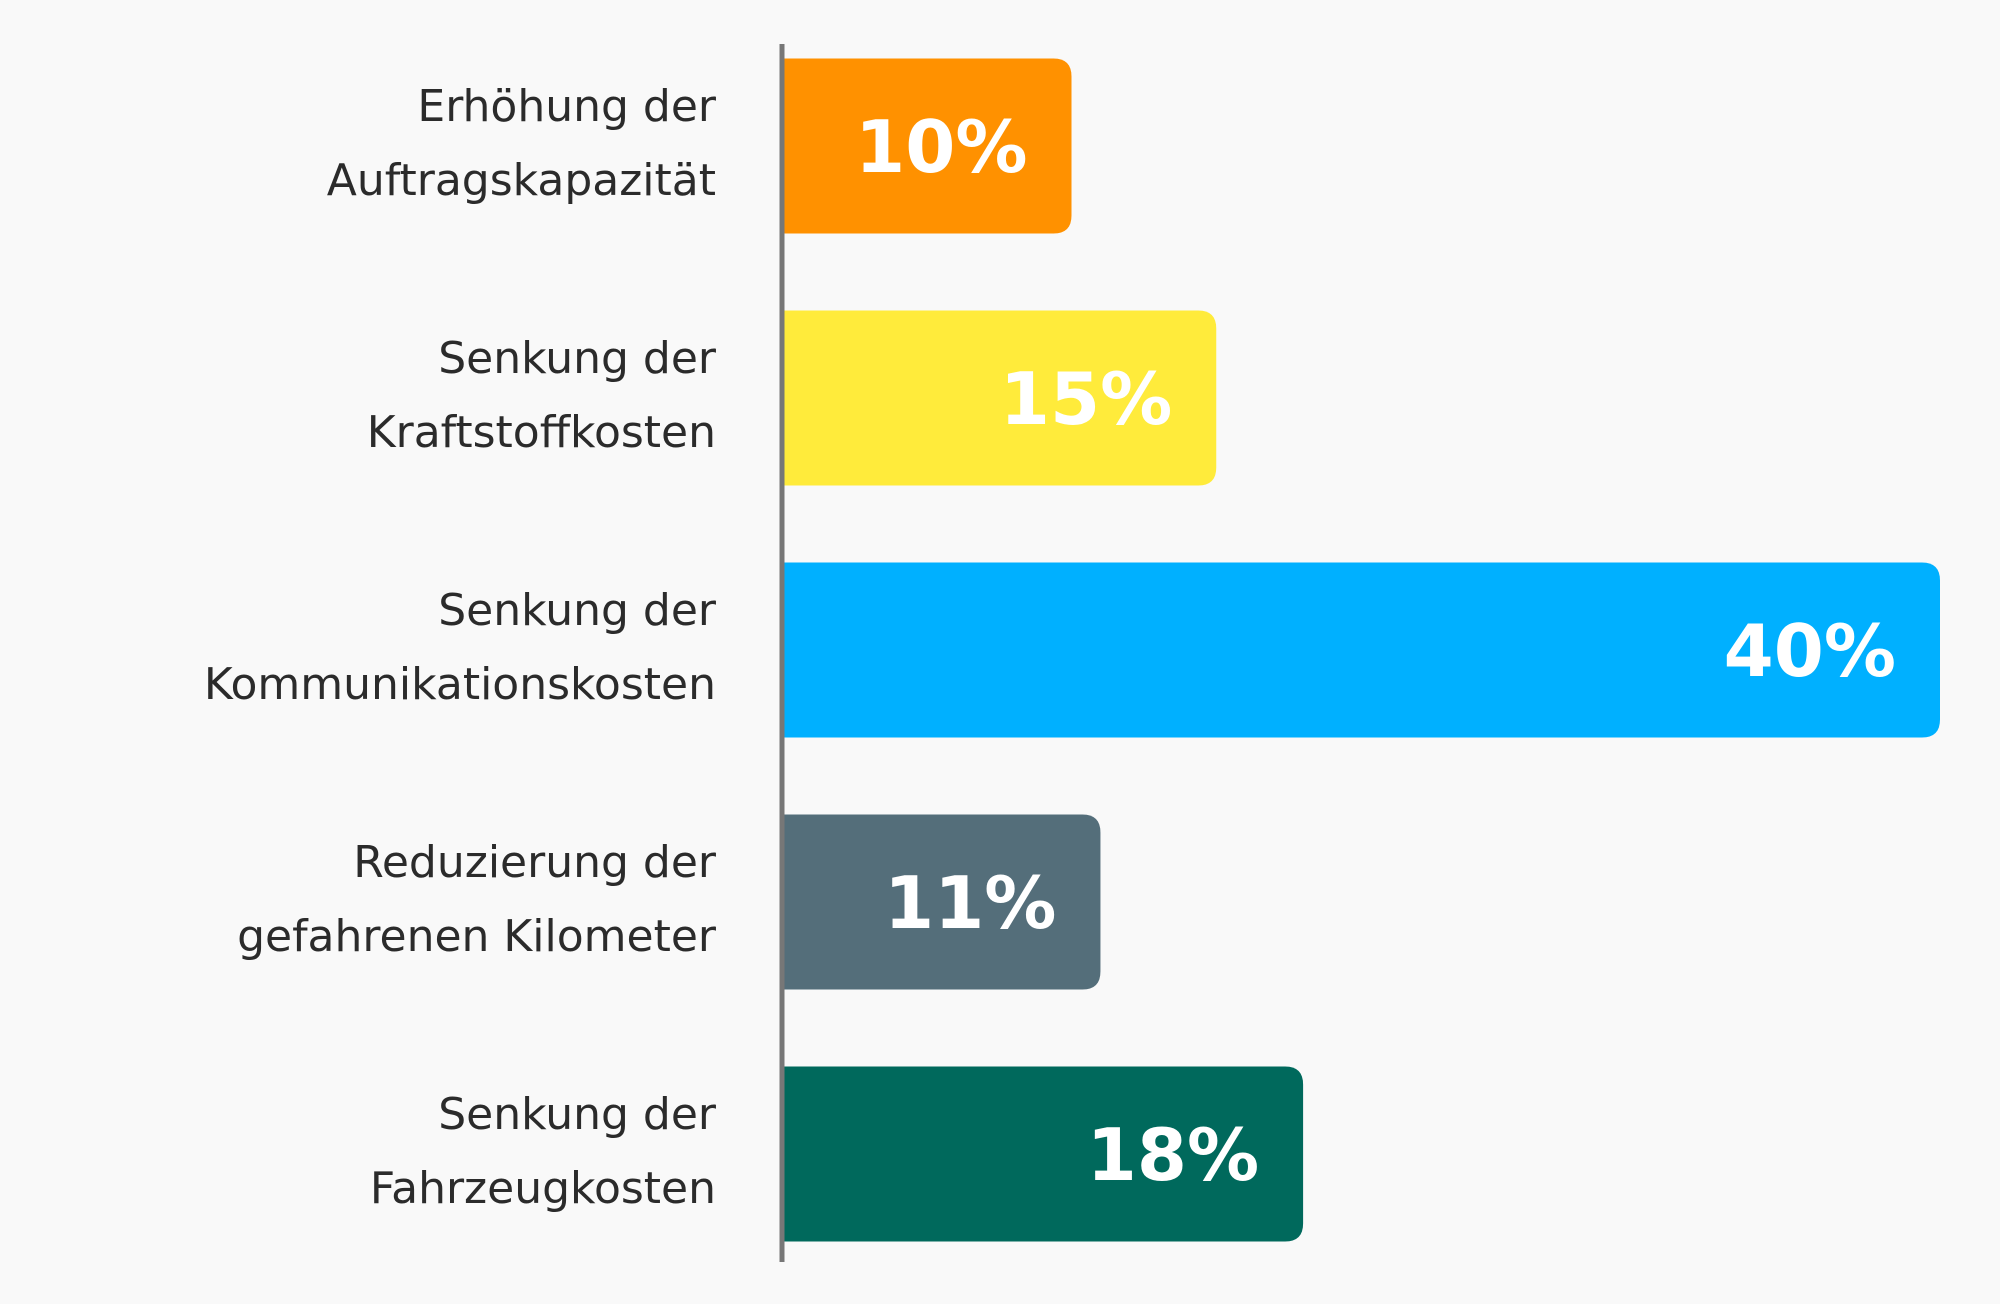 The image size is (2000, 1304). What do you see at coordinates (577, 610) in the screenshot?
I see `category-label-3-line-1: Senkung der` at bounding box center [577, 610].